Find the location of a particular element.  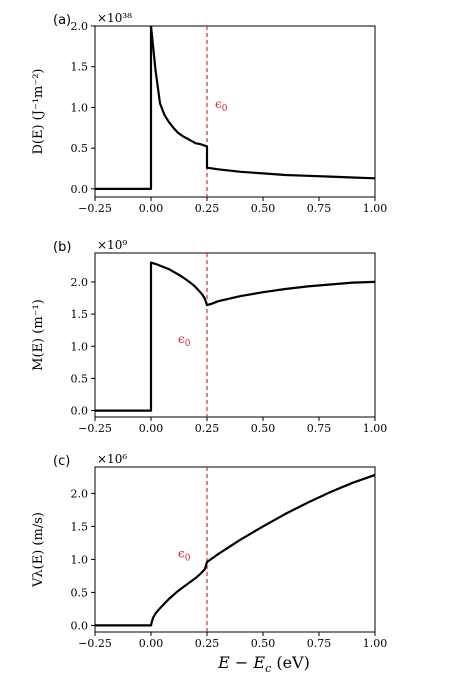

panel-label: (b) is located at coordinates (62, 247).